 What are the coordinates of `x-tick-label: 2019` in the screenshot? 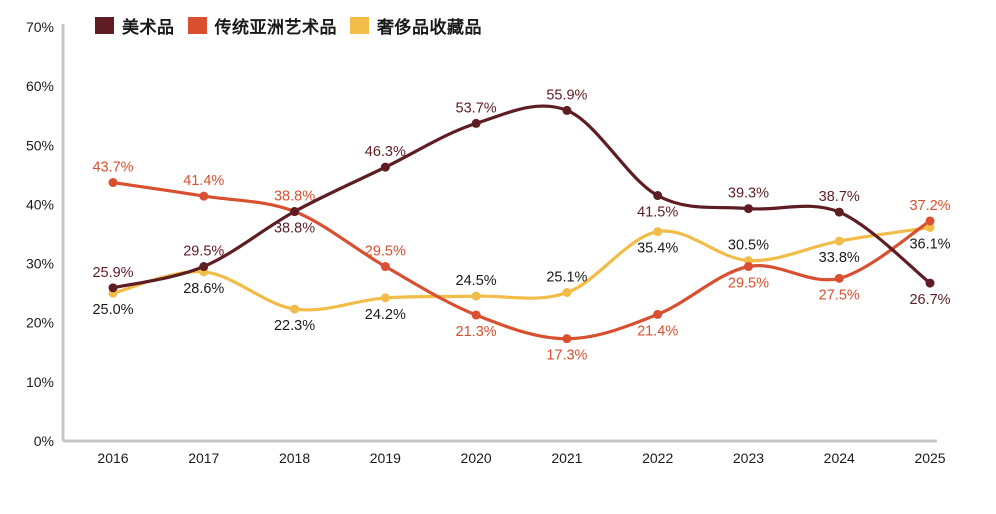 It's located at (385, 458).